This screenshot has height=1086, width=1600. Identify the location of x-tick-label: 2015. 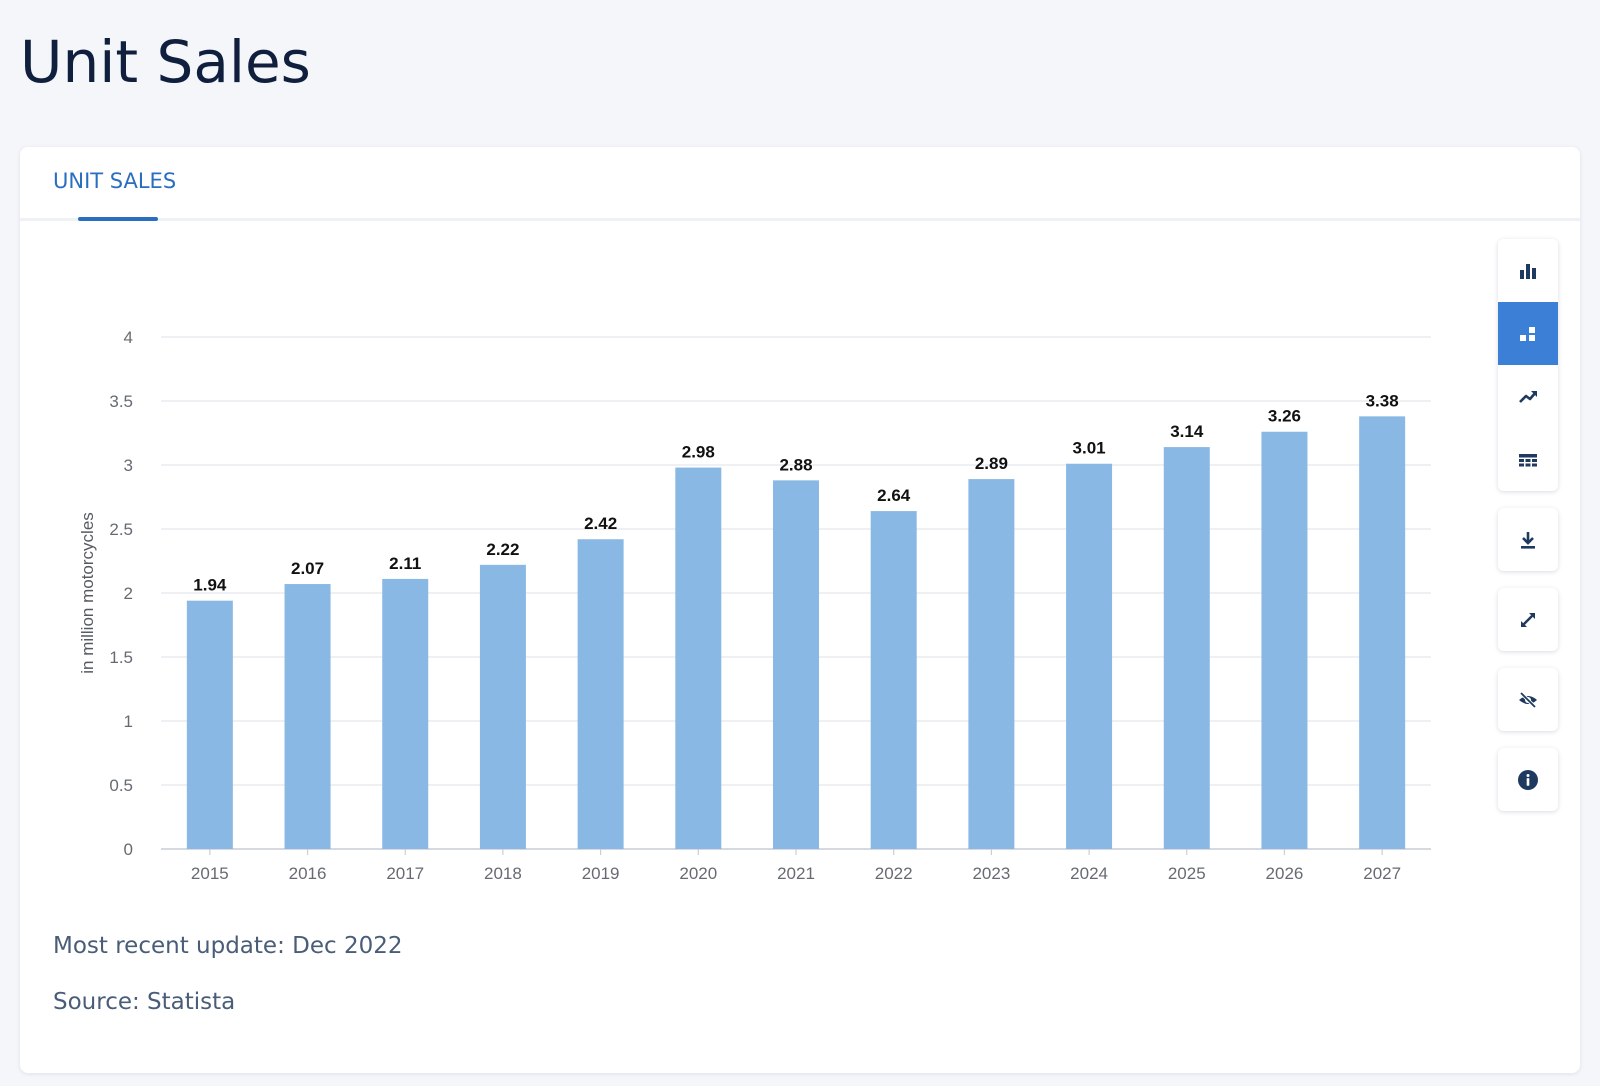
(210, 873).